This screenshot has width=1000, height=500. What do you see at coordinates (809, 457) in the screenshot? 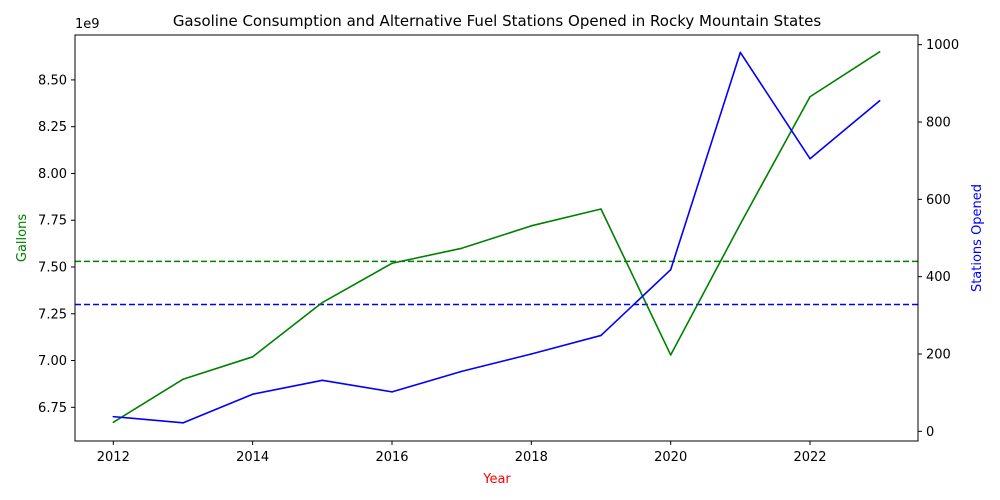
I see `x-axis-tick-label: 2022` at bounding box center [809, 457].